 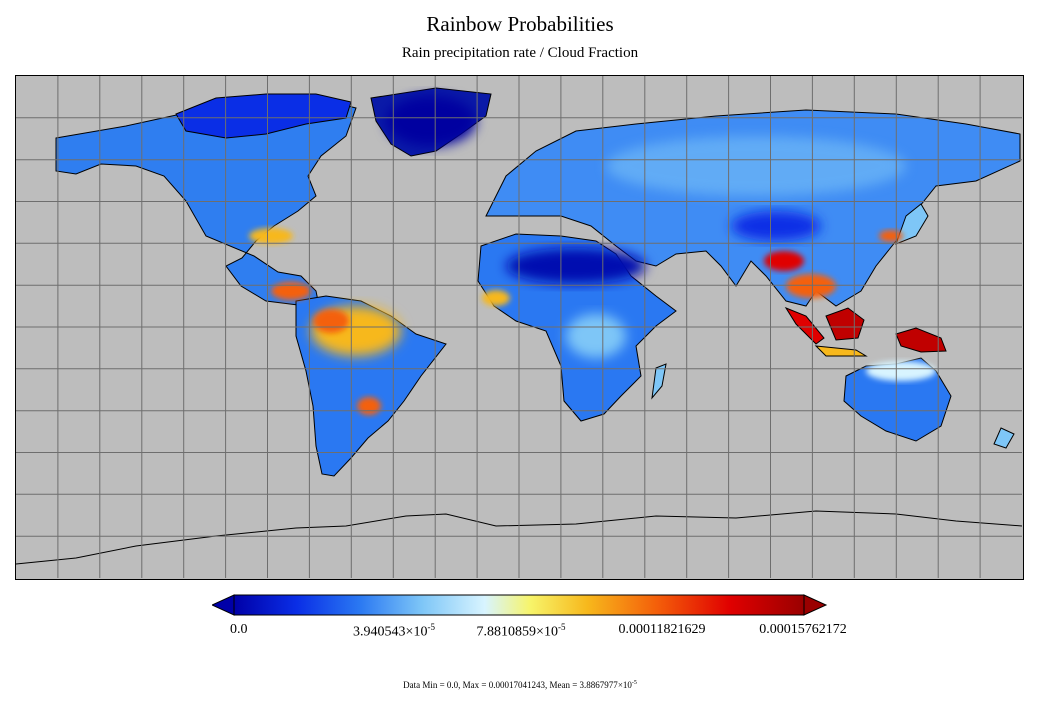 I want to click on colorbar-tick-0: 0.0, so click(x=239, y=629).